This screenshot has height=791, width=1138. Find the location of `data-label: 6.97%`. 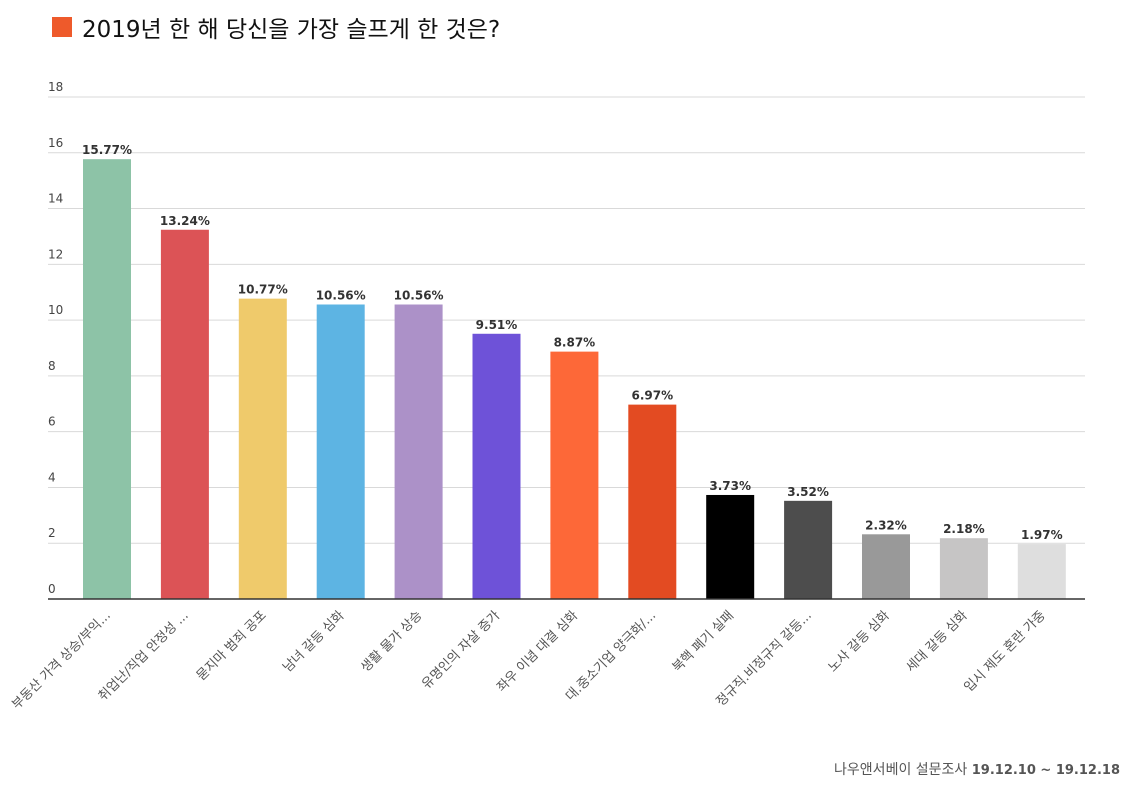

data-label: 6.97% is located at coordinates (652, 396).